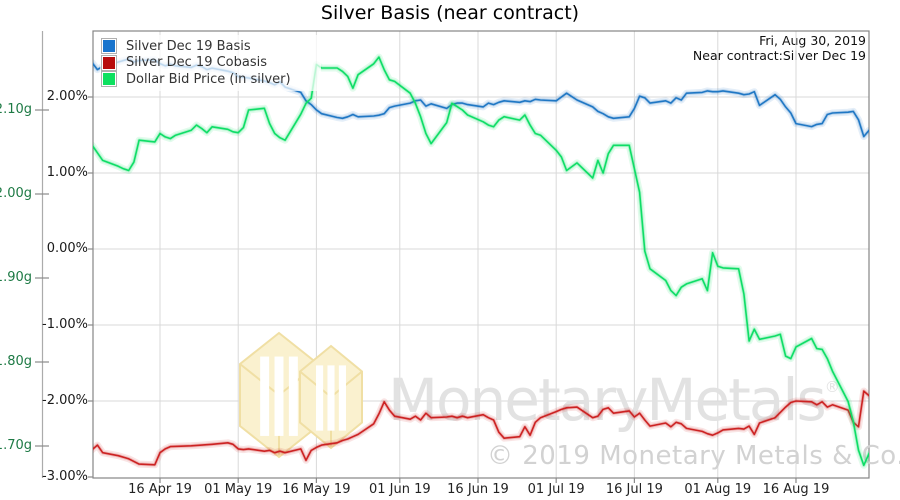 The height and width of the screenshot is (500, 900). I want to click on date-tick-label: 01 Jul 19, so click(556, 489).